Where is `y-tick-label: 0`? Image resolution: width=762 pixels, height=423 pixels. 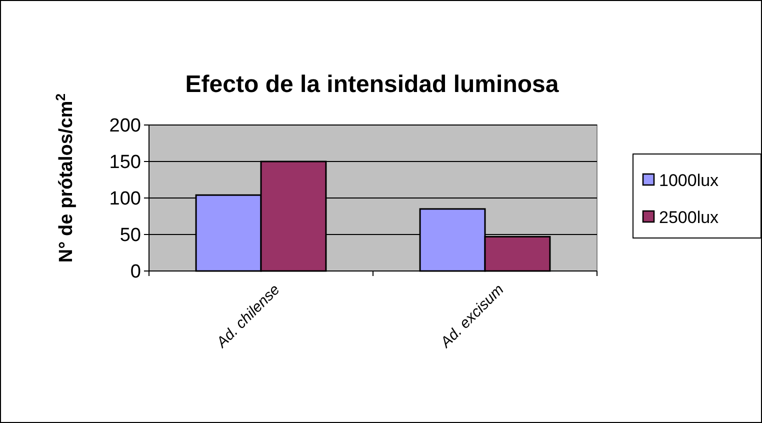
y-tick-label: 0 is located at coordinates (135, 272).